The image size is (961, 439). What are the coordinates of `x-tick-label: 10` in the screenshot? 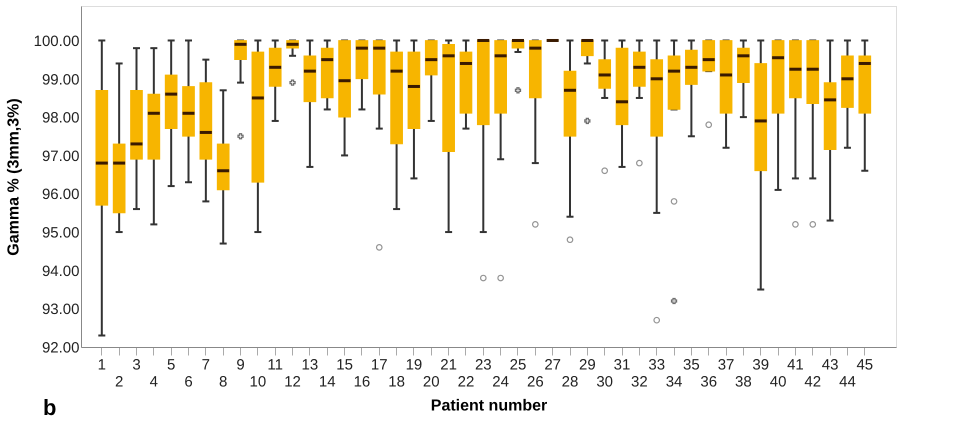 It's located at (258, 382).